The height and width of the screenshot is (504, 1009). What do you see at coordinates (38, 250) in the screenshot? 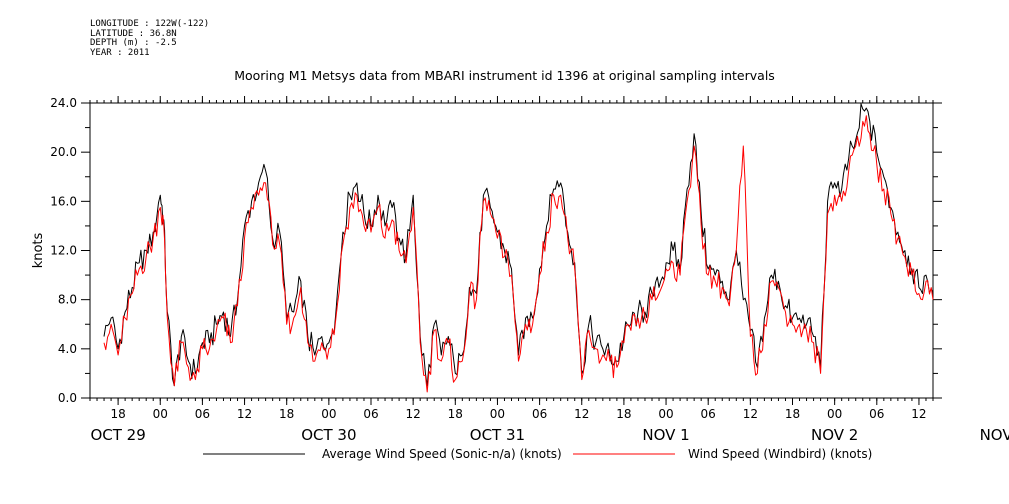
I see `y-axis-label: knots` at bounding box center [38, 250].